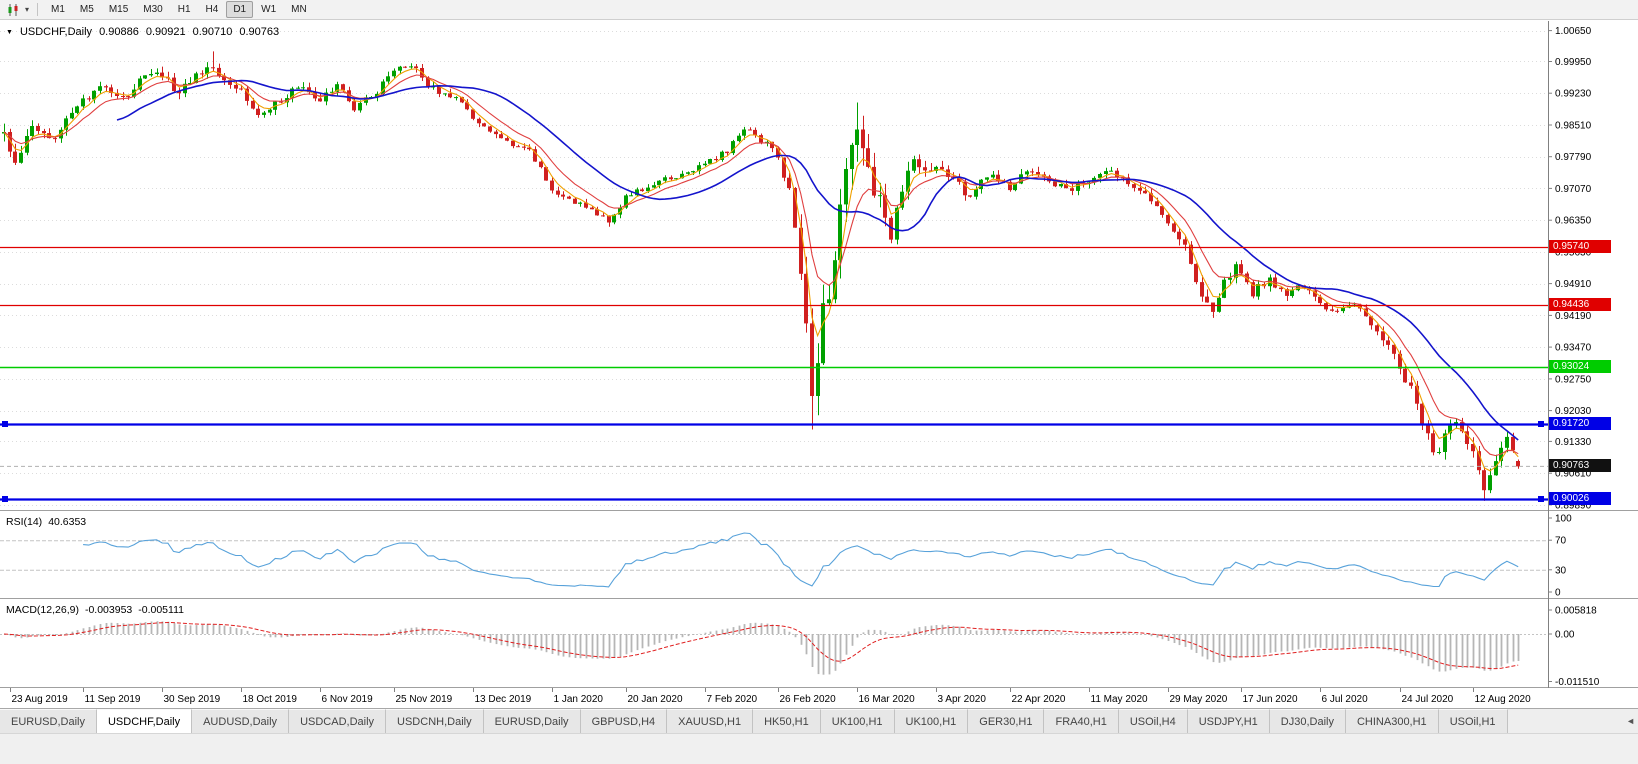  Describe the element at coordinates (27, 9) in the screenshot. I see `chart-type-dropdown-icon: ▾` at that location.